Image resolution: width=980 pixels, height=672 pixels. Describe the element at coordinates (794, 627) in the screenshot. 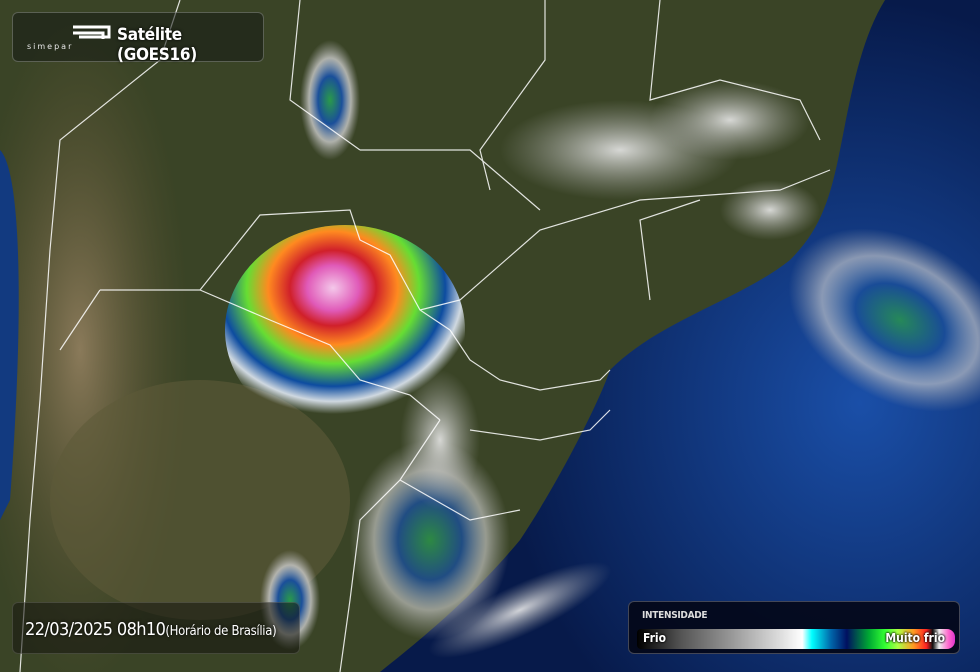

I see `intensity-legend: INTENSIDADE Frio Muito frio` at that location.